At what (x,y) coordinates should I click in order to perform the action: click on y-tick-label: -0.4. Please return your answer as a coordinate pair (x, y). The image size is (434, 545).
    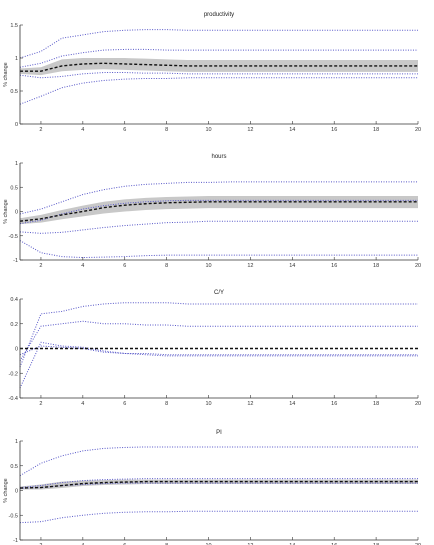
    Looking at the image, I should click on (13, 399).